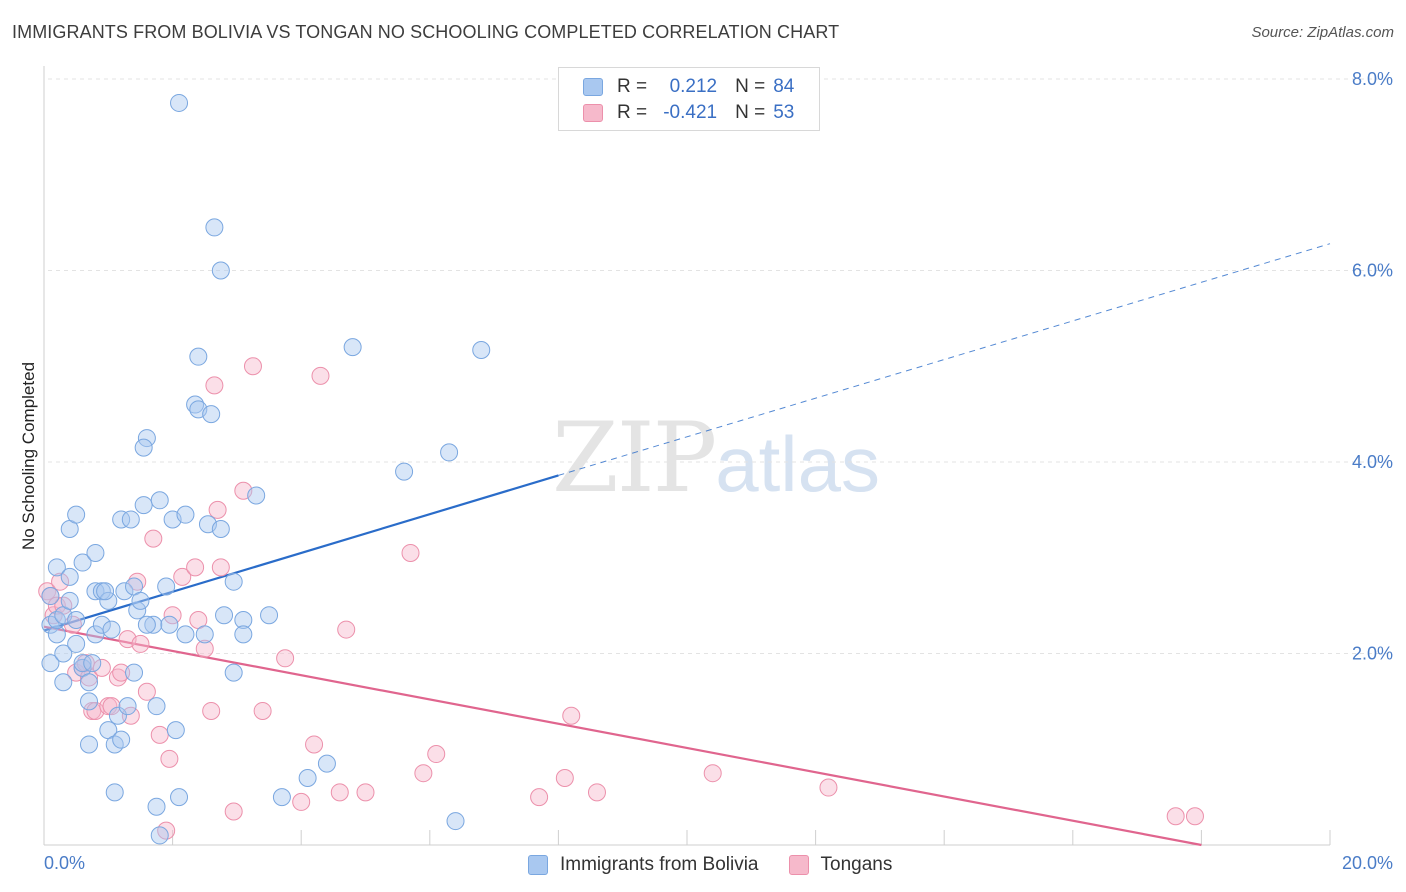 The image size is (1406, 892). I want to click on legend-r-label: R =, so click(632, 112).